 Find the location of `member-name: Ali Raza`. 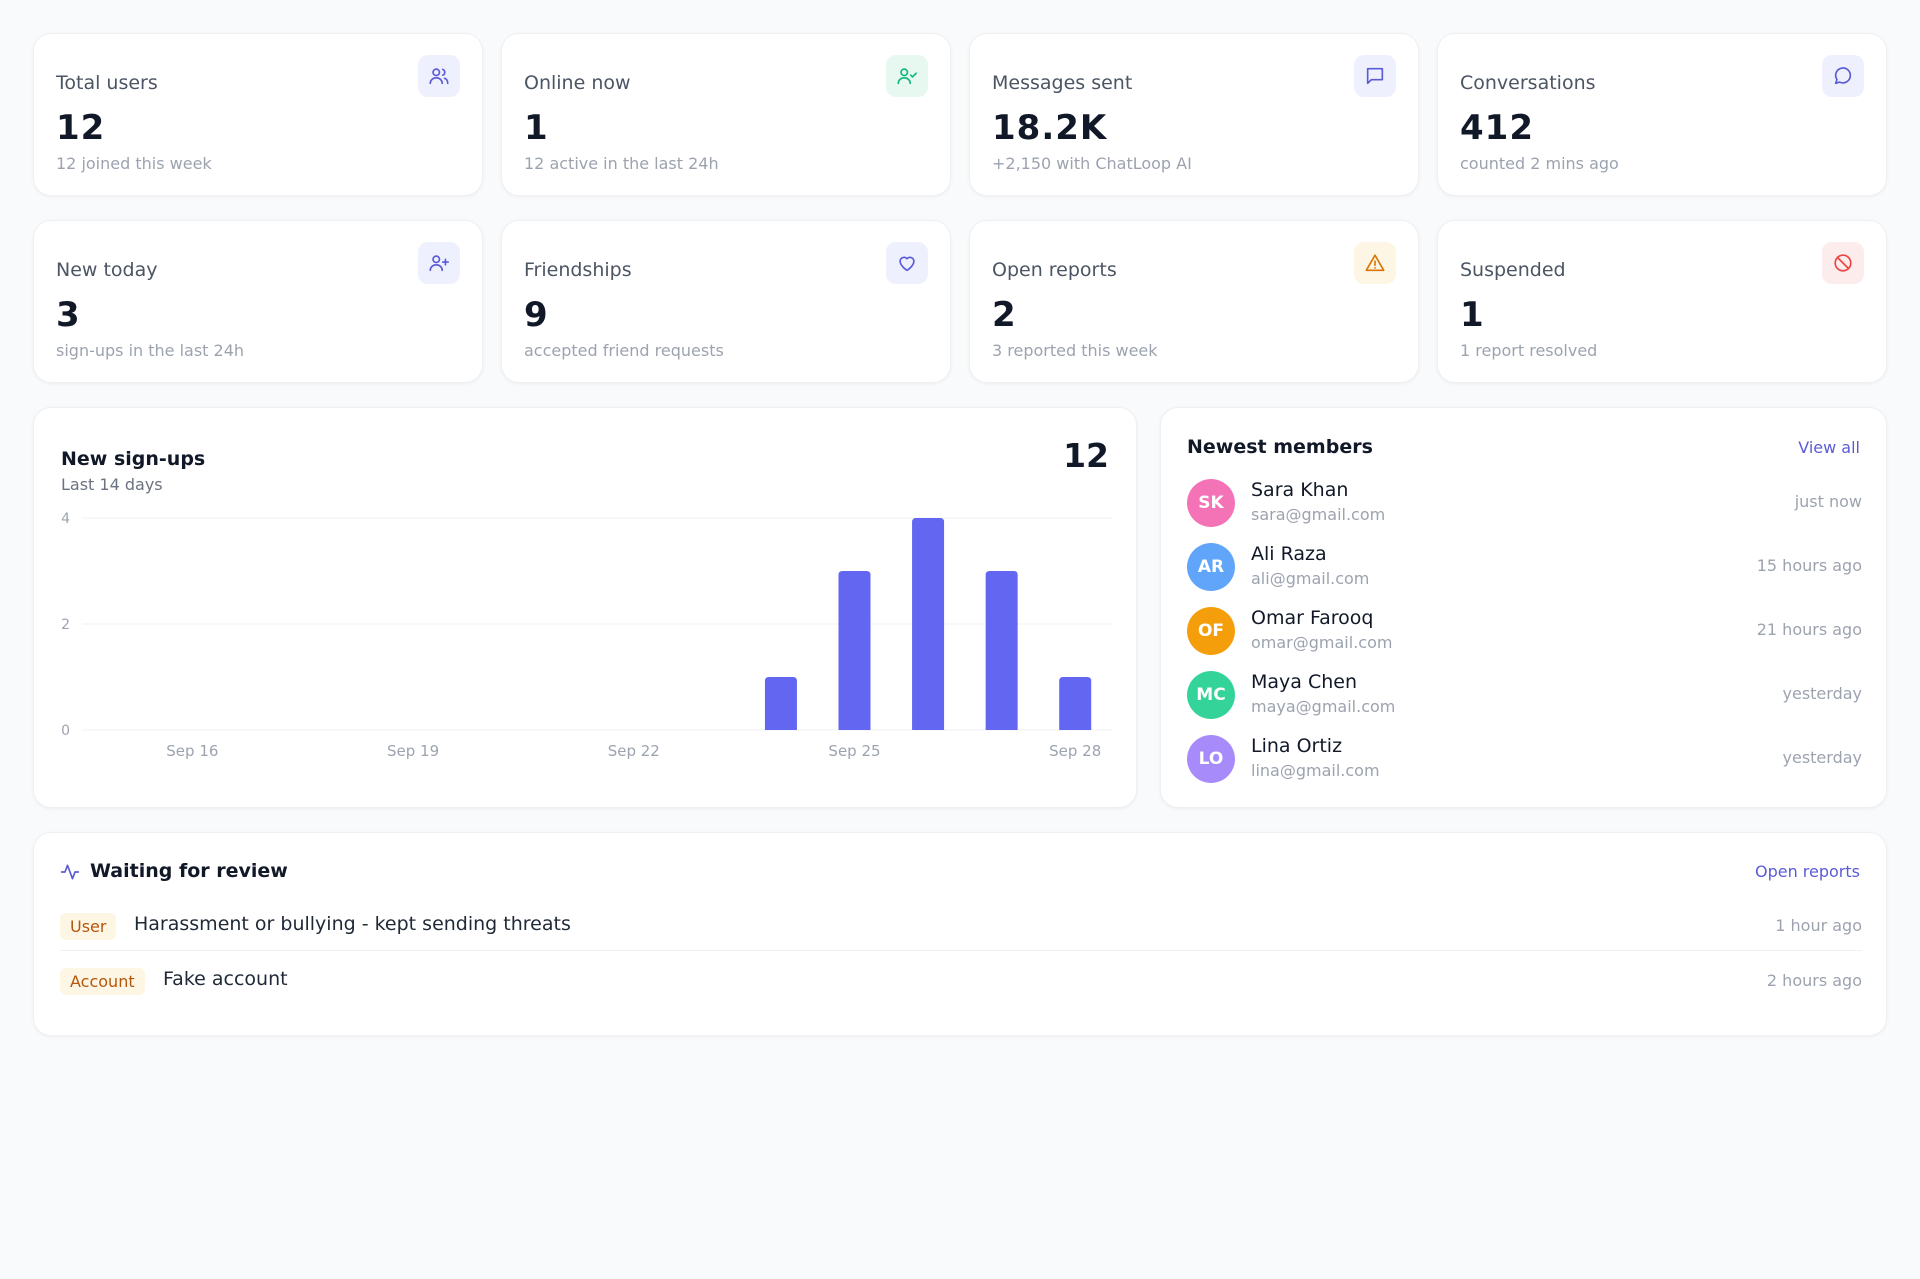

member-name: Ali Raza is located at coordinates (1289, 554).